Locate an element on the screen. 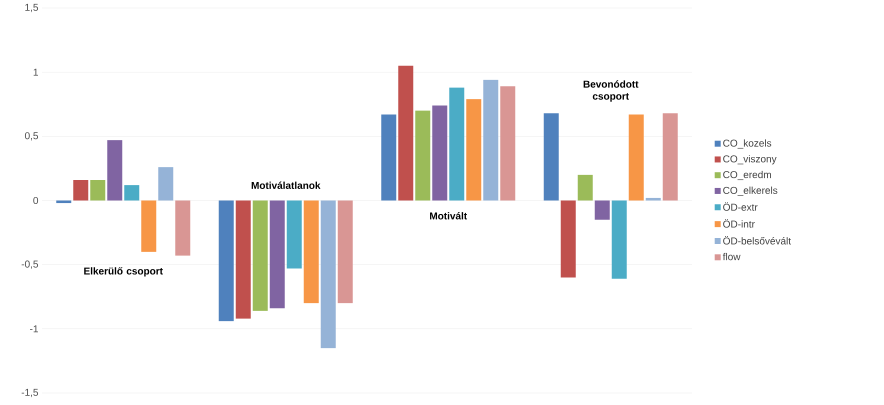 The image size is (884, 405). legend-label: ÖD-extr is located at coordinates (740, 206).